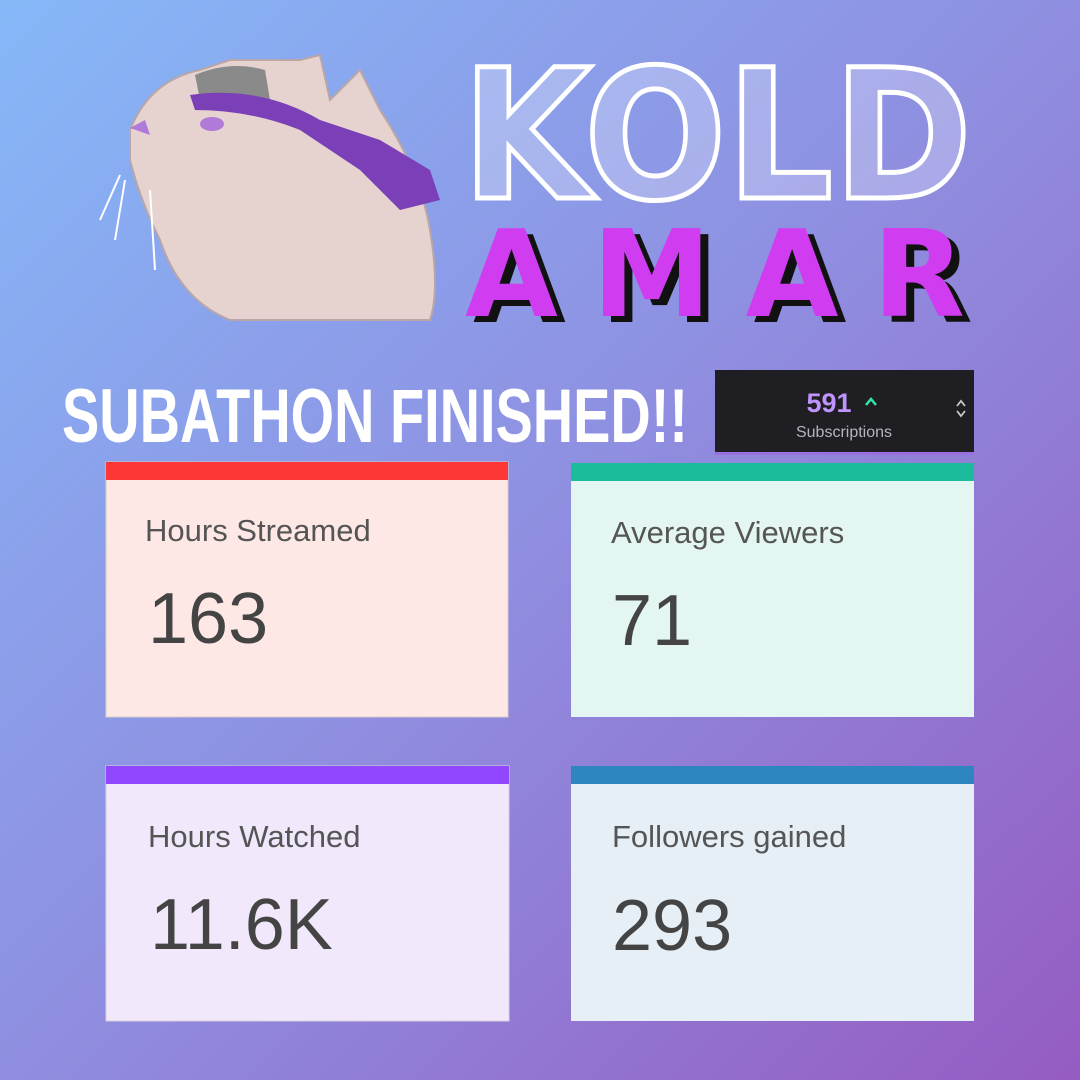  I want to click on stat-card: Followers gained 293, so click(772, 893).